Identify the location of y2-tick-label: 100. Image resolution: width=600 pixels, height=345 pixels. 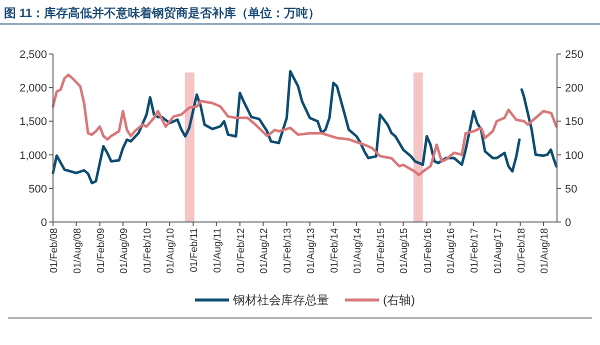
(574, 156).